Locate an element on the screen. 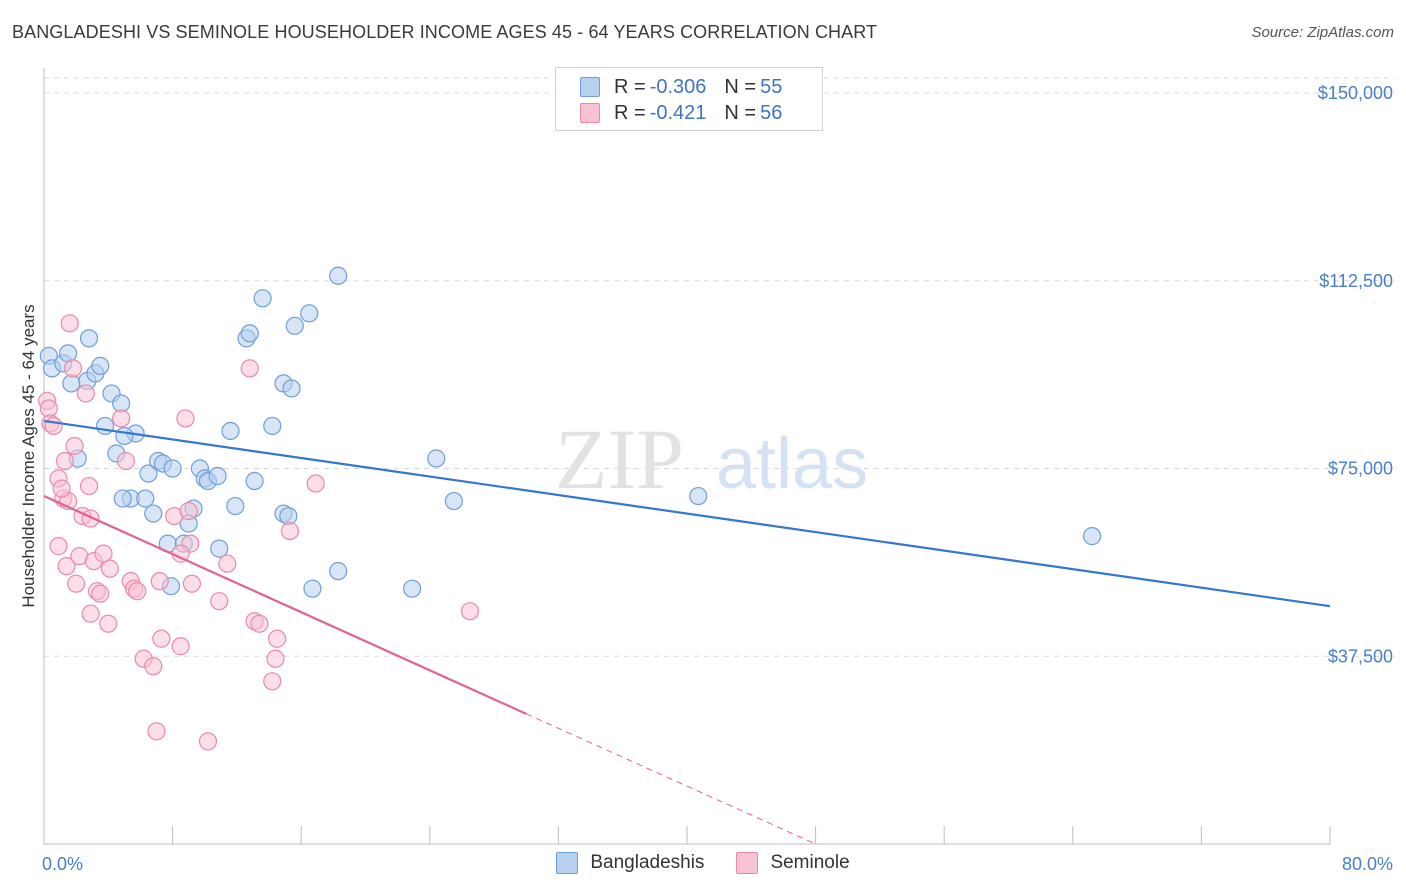 The width and height of the screenshot is (1406, 892). x-tick-label: 0.0% is located at coordinates (62, 864).